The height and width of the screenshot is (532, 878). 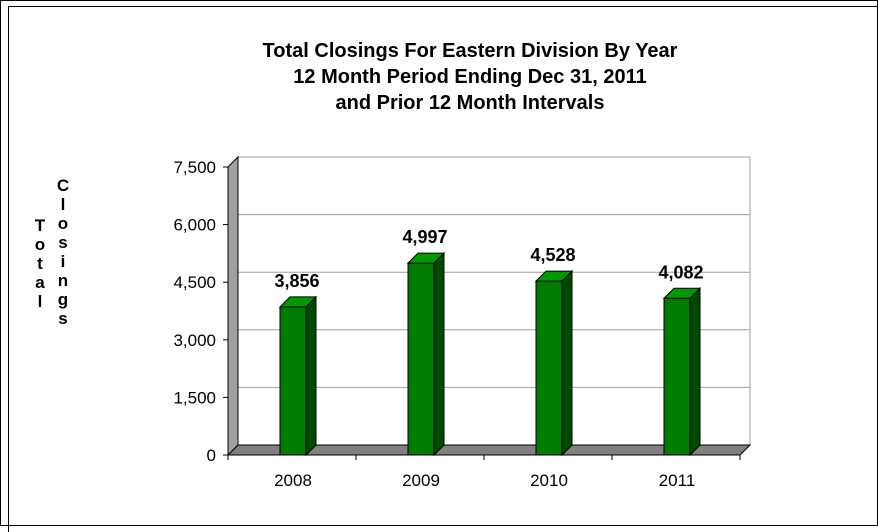 I want to click on bar-side-2011, so click(x=695, y=371).